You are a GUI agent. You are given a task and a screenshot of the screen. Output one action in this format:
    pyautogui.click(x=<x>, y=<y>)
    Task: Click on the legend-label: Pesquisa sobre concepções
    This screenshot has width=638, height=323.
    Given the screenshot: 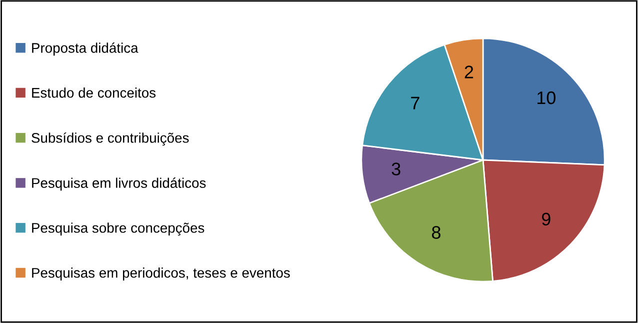 What is the action you would take?
    pyautogui.click(x=118, y=229)
    